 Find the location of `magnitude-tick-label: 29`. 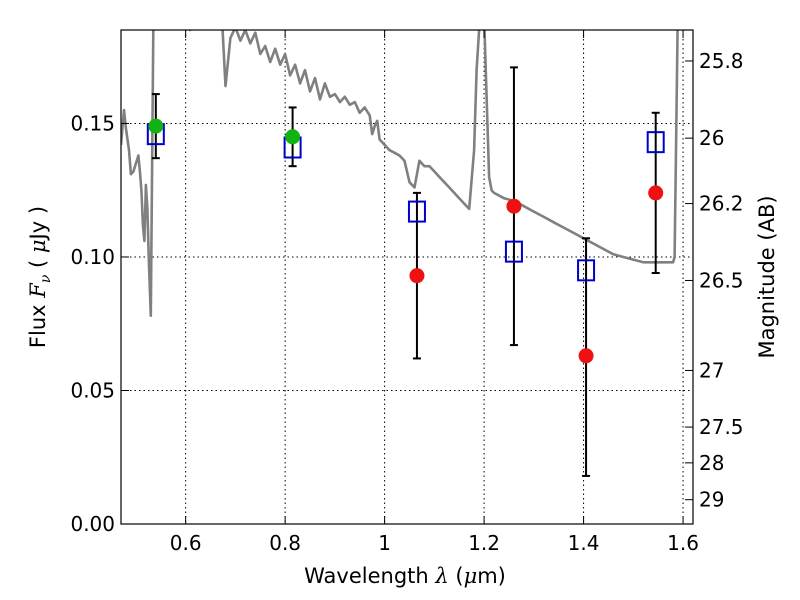

magnitude-tick-label: 29 is located at coordinates (711, 500).